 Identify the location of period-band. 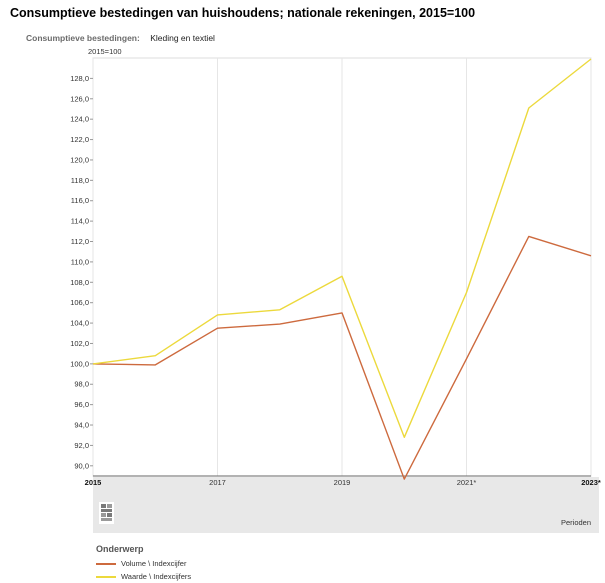
(346, 505).